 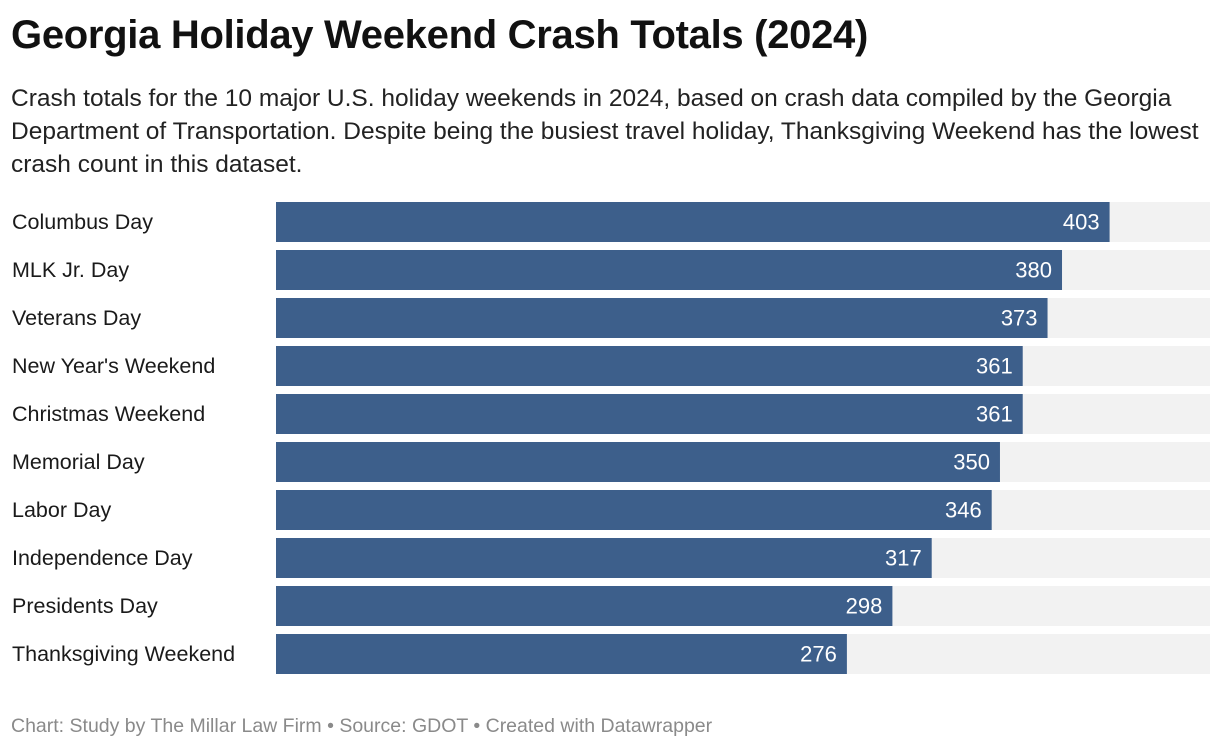 I want to click on value-label: 380, so click(x=1033, y=270).